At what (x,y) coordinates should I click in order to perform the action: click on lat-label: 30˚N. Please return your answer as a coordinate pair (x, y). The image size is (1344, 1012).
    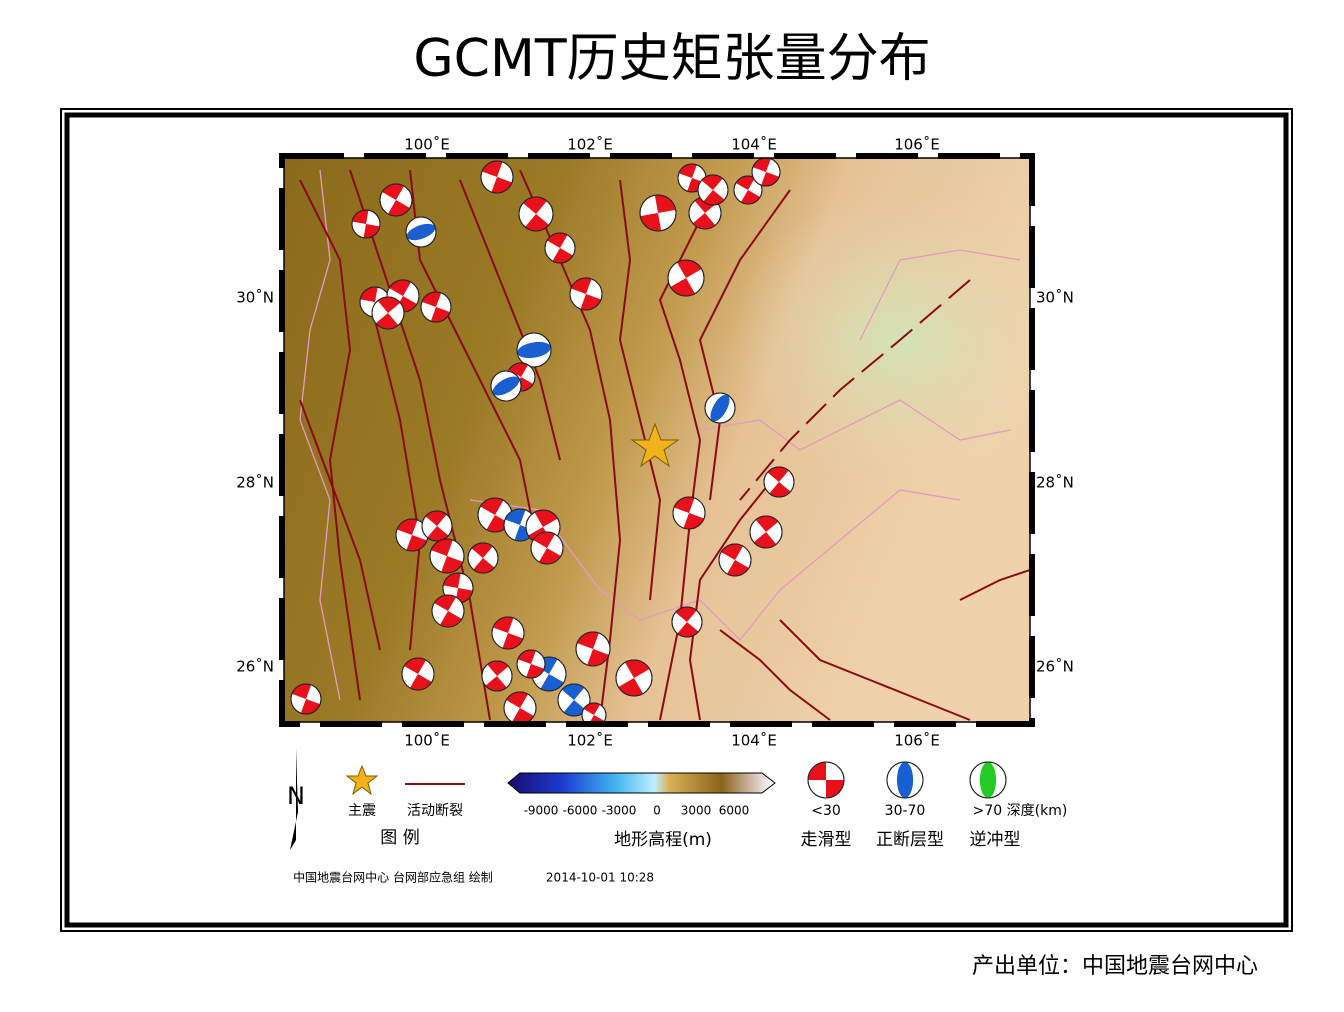
    Looking at the image, I should click on (255, 298).